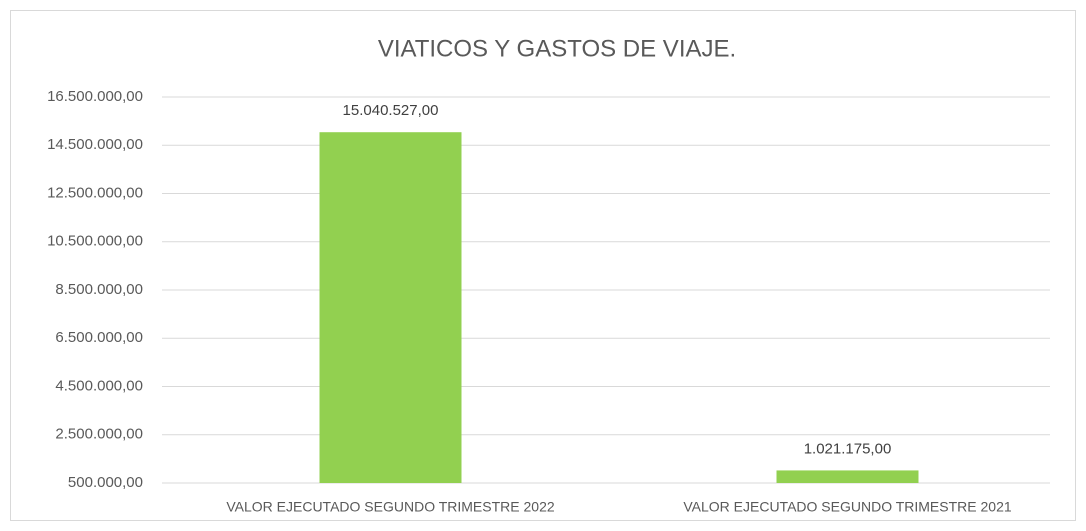 This screenshot has width=1086, height=531. I want to click on y-tick-label: 12.500.000,00, so click(95, 192).